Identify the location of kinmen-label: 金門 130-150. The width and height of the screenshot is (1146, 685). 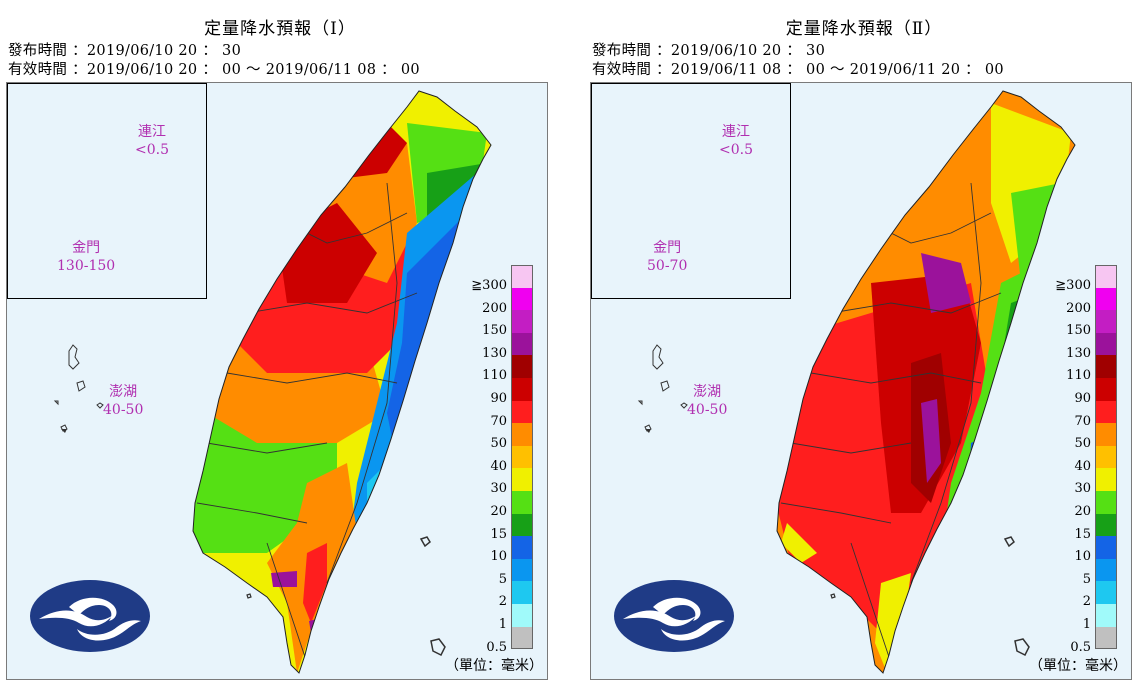
(86, 257).